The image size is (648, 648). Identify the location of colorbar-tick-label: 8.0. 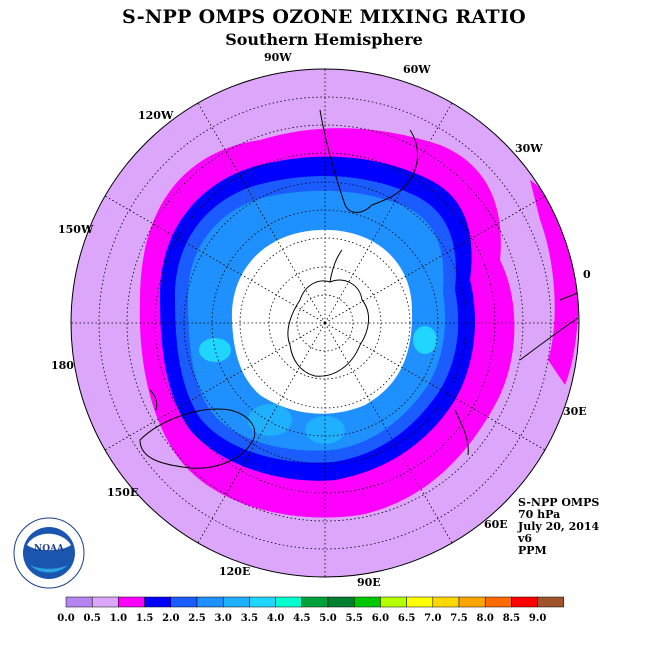
(484, 618).